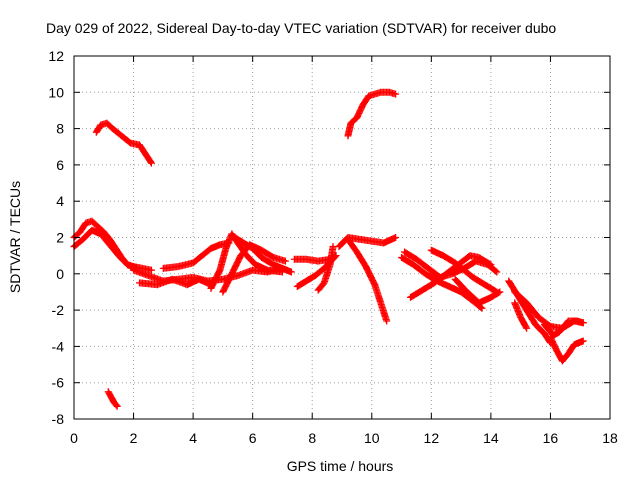 Image resolution: width=640 pixels, height=480 pixels. Describe the element at coordinates (60, 274) in the screenshot. I see `y-tick-label: 0` at that location.